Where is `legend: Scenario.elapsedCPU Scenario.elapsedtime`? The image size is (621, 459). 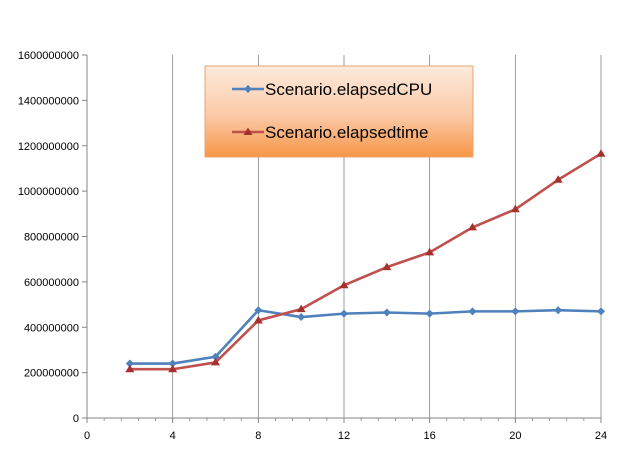 legend: Scenario.elapsedCPU Scenario.elapsedtime is located at coordinates (339, 111).